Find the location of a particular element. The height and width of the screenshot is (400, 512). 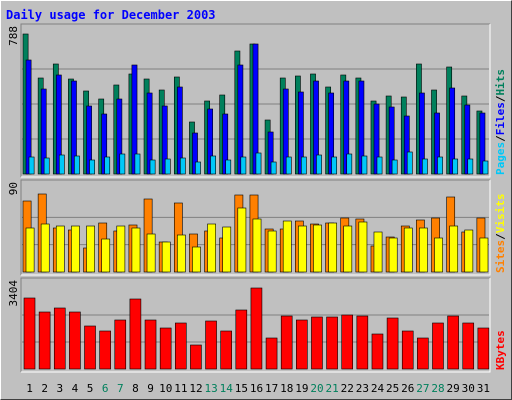

day-label-24: 24 is located at coordinates (378, 388).